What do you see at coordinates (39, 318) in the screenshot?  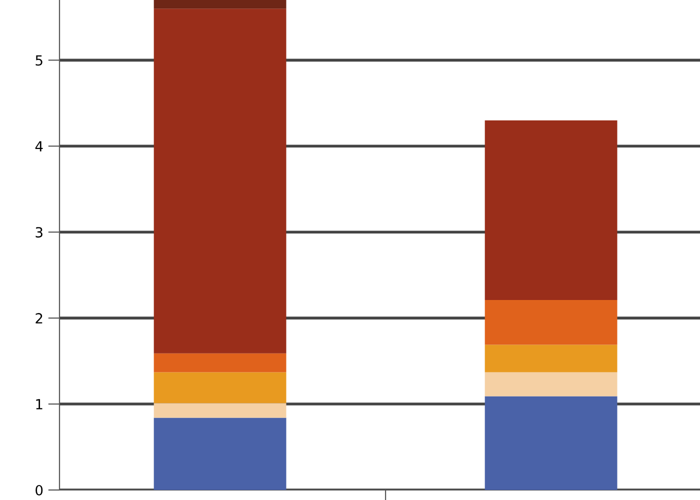 I see `y-tick-label: 2` at bounding box center [39, 318].